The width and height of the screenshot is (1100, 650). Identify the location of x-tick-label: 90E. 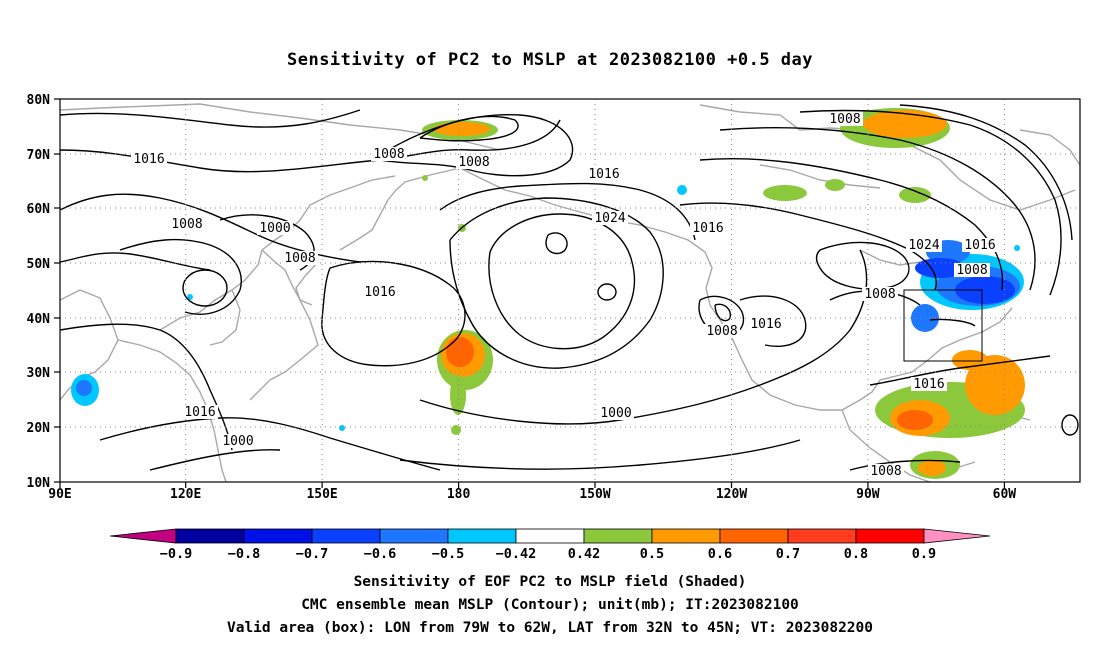
(59, 494).